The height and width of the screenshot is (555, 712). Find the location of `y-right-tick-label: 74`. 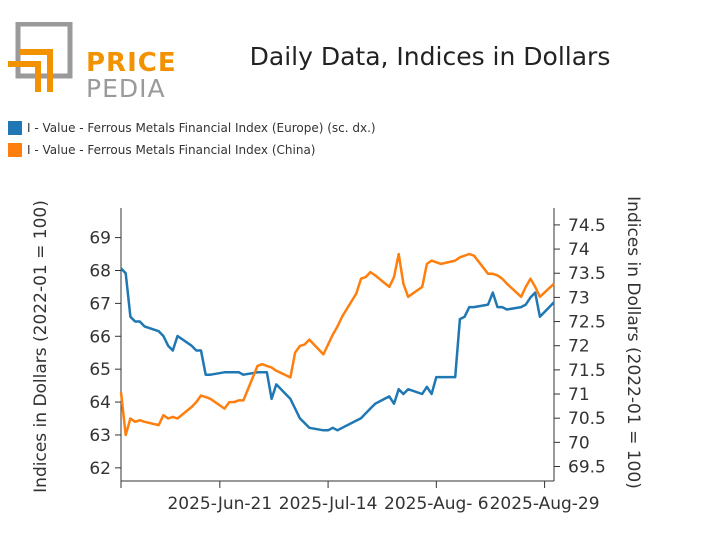

y-right-tick-label: 74 is located at coordinates (579, 250).